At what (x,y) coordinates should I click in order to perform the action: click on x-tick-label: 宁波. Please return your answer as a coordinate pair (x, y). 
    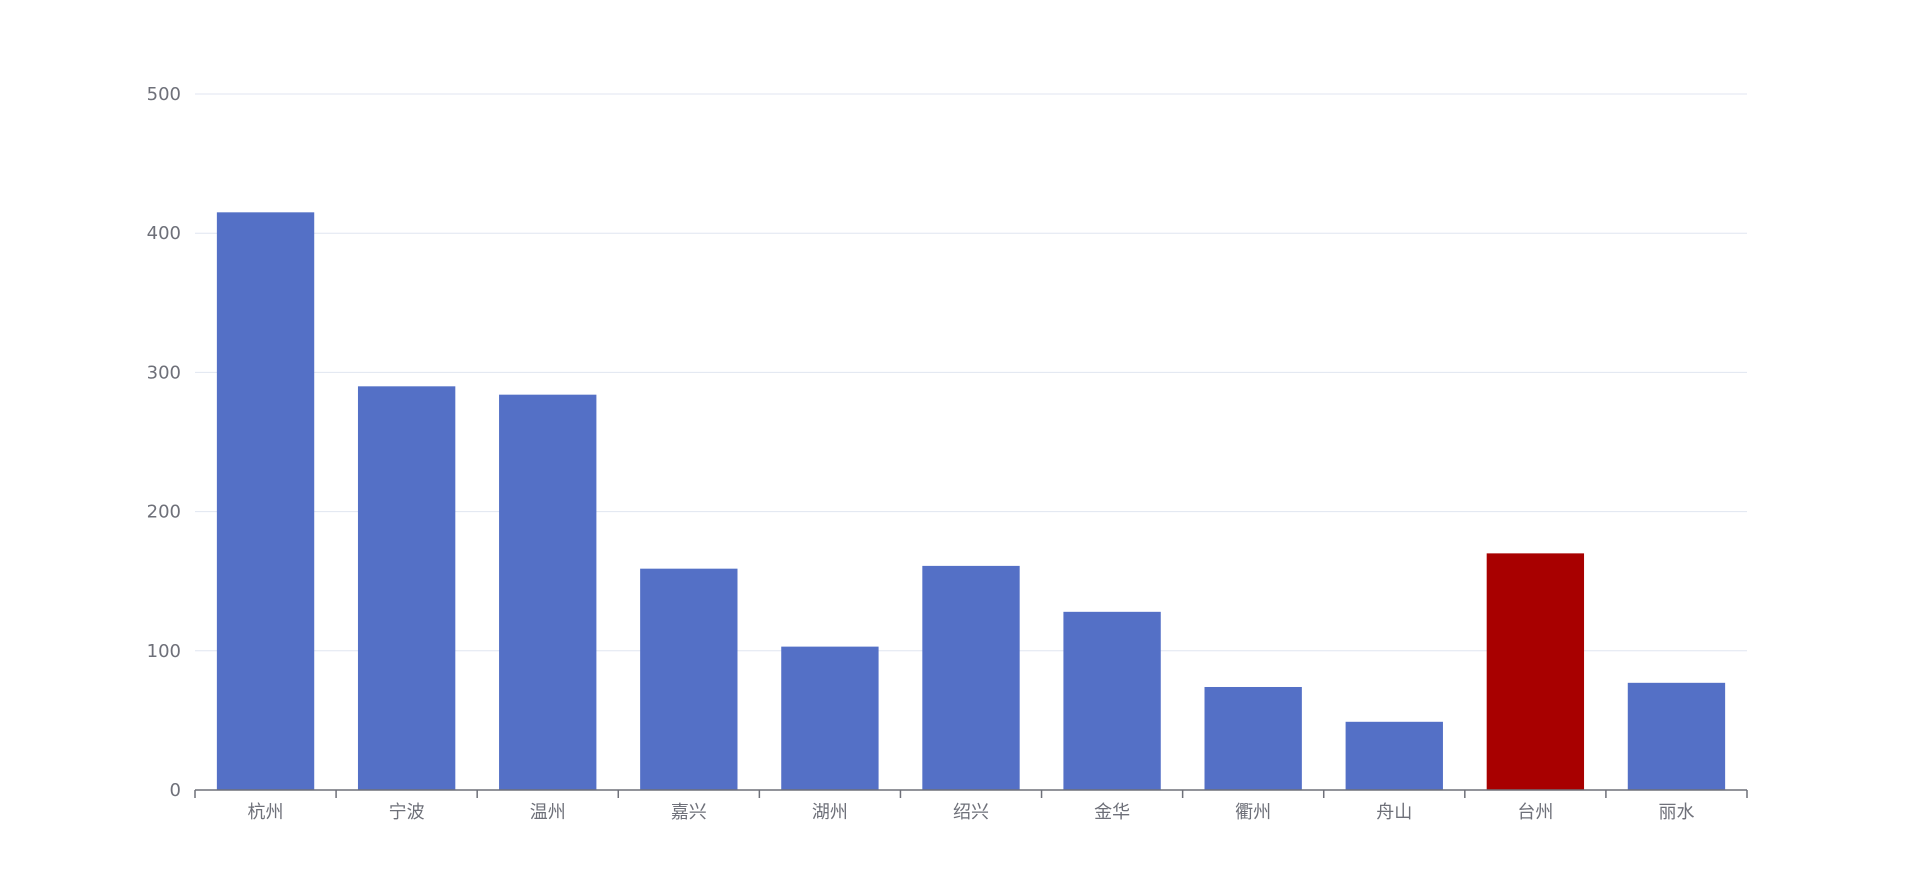
    Looking at the image, I should click on (407, 812).